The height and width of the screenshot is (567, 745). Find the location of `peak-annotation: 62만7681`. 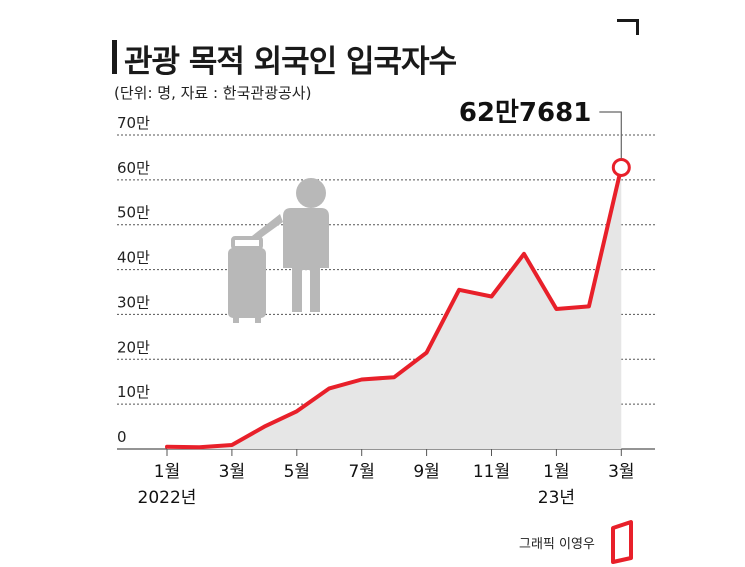

peak-annotation: 62만7681 is located at coordinates (540, 128).